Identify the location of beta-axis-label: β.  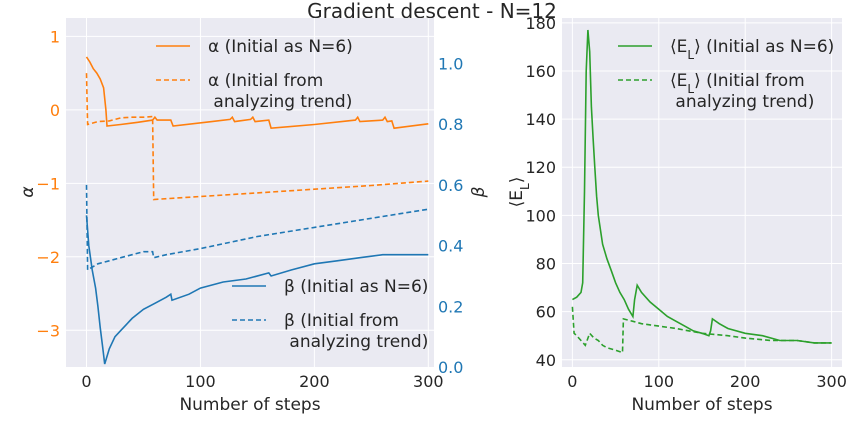
(479, 192).